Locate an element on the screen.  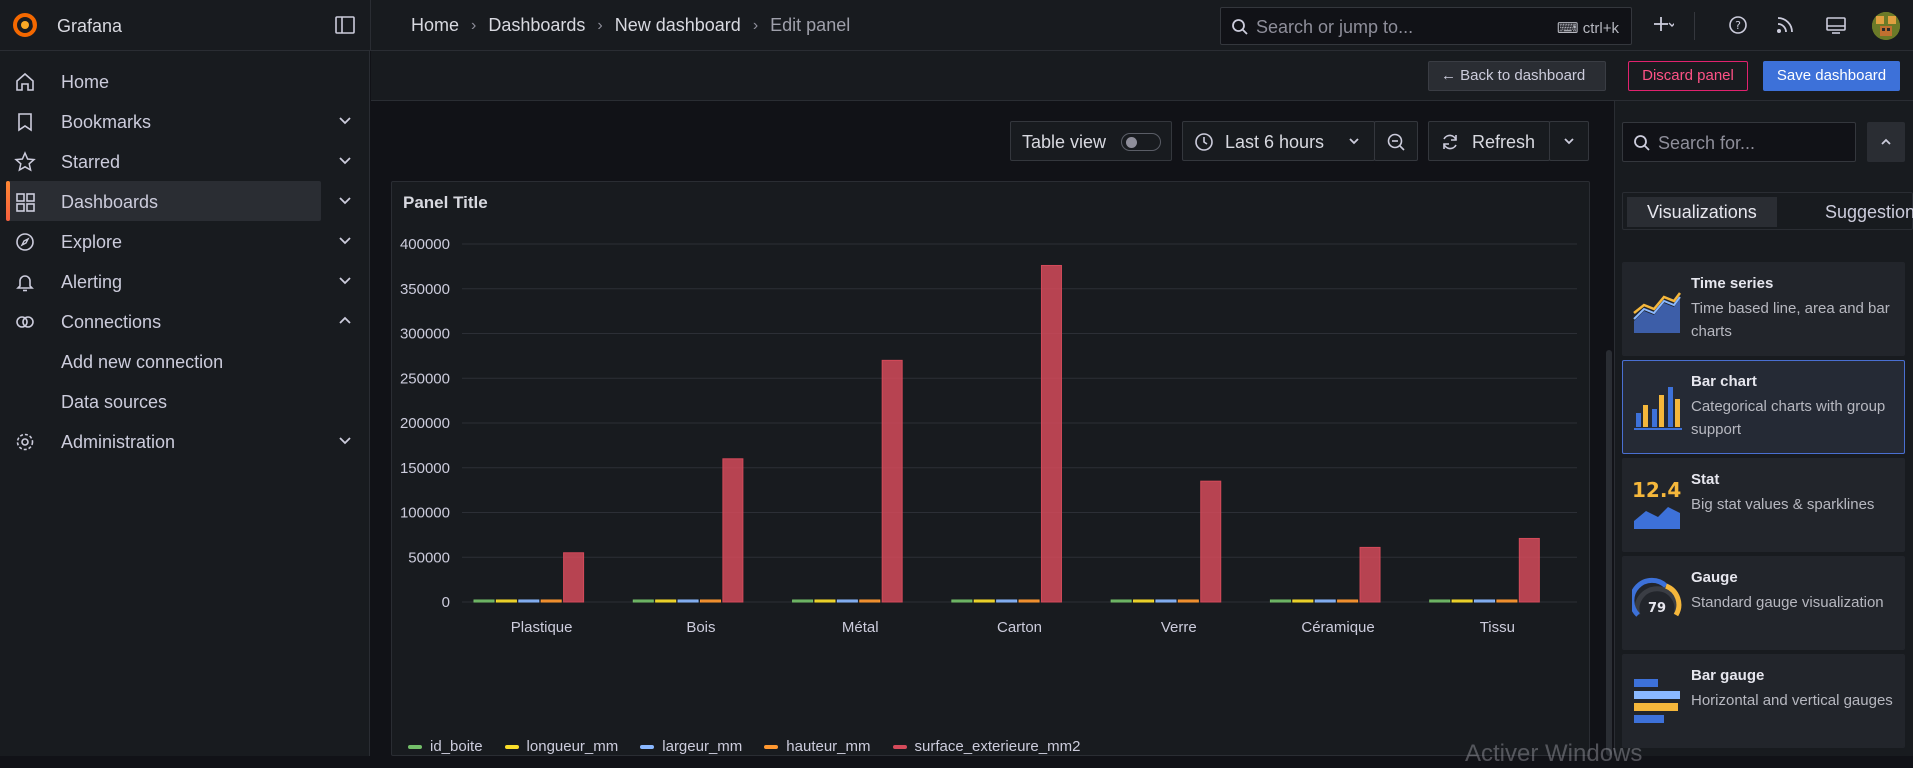
search-shortcut-text: ctrl+k is located at coordinates (1600, 28).